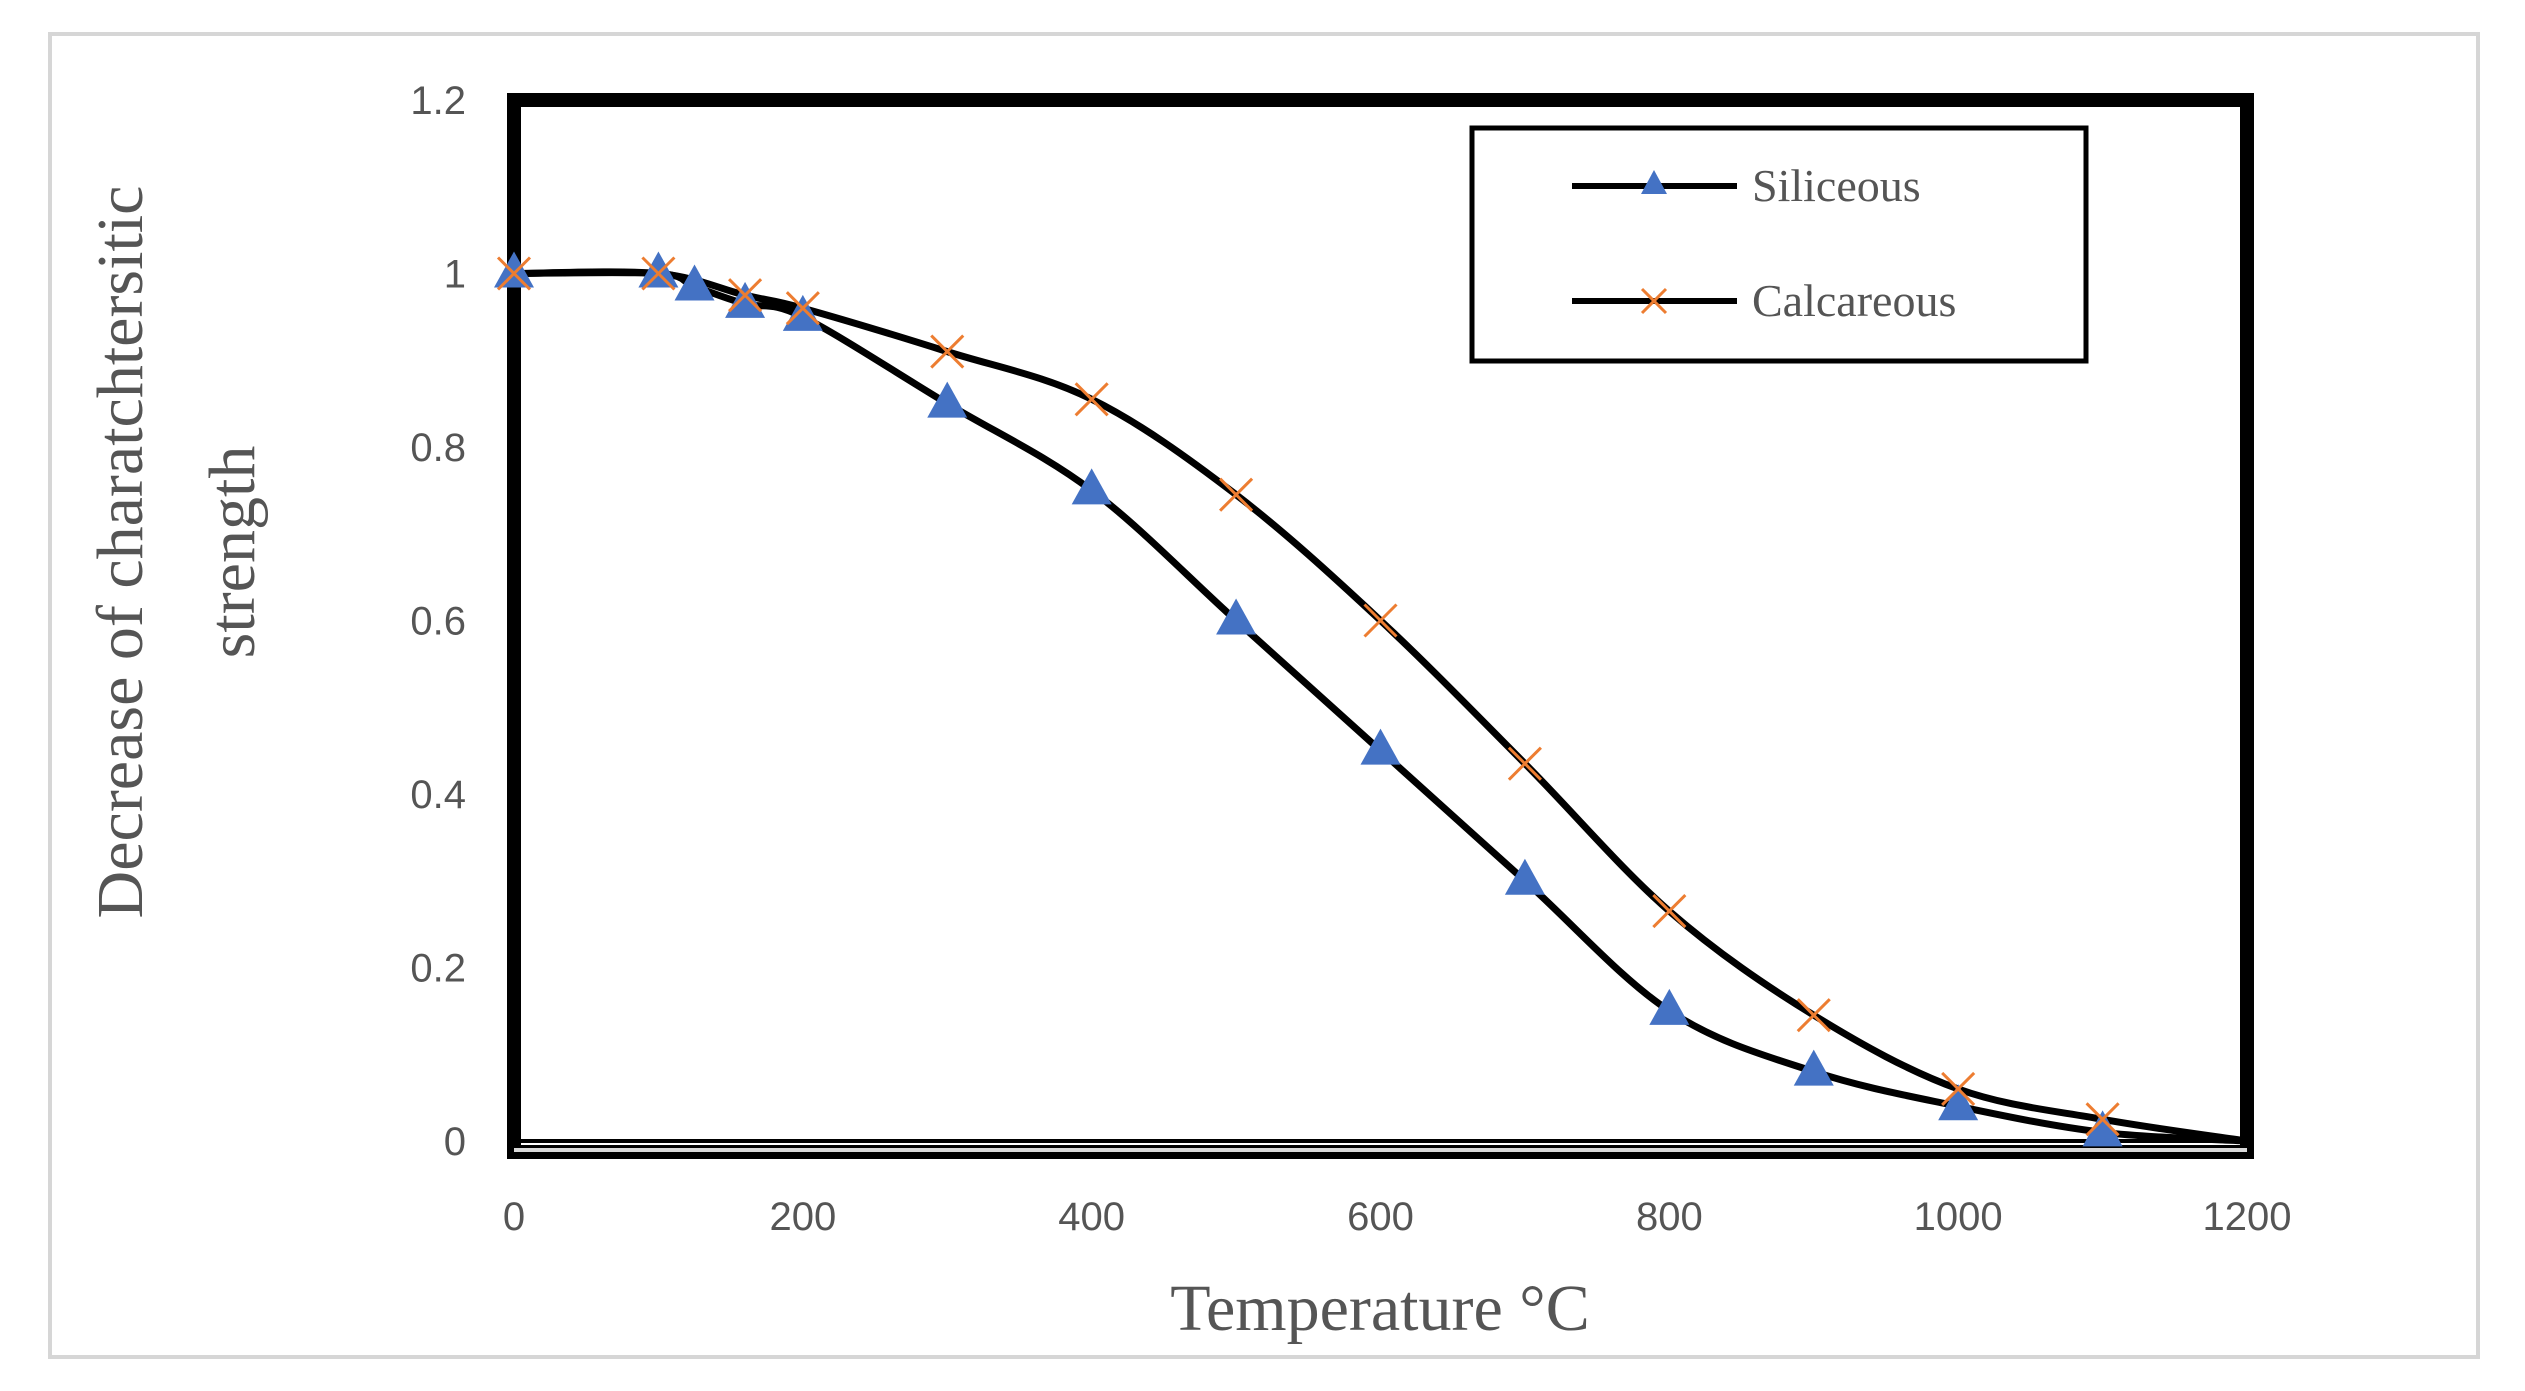  What do you see at coordinates (176, 552) in the screenshot?
I see `y-axis-title: Decrease of charatchtersitic strength` at bounding box center [176, 552].